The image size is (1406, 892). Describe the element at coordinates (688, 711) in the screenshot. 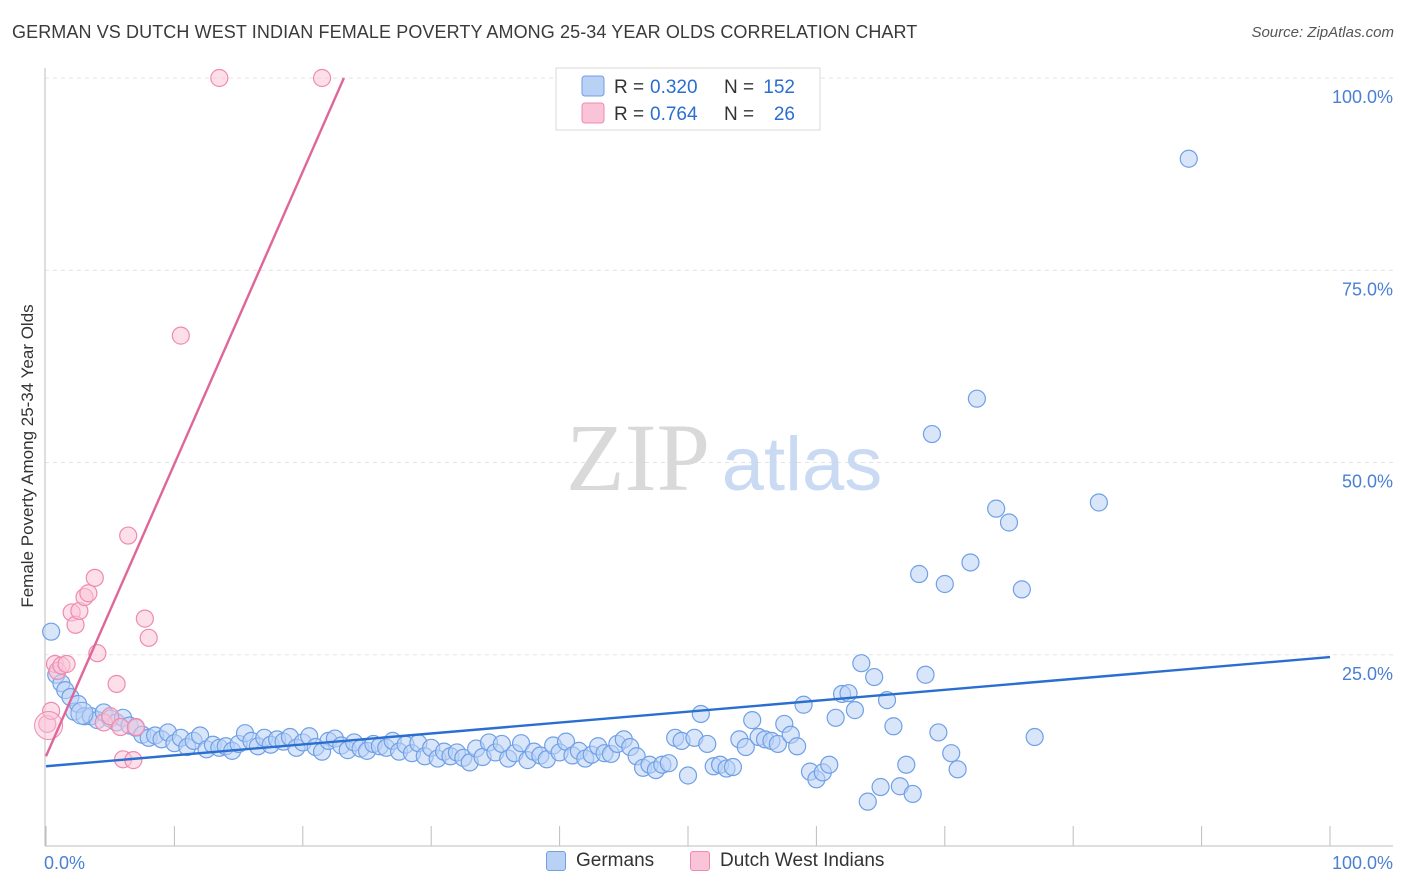

I see `german-trend-line` at that location.